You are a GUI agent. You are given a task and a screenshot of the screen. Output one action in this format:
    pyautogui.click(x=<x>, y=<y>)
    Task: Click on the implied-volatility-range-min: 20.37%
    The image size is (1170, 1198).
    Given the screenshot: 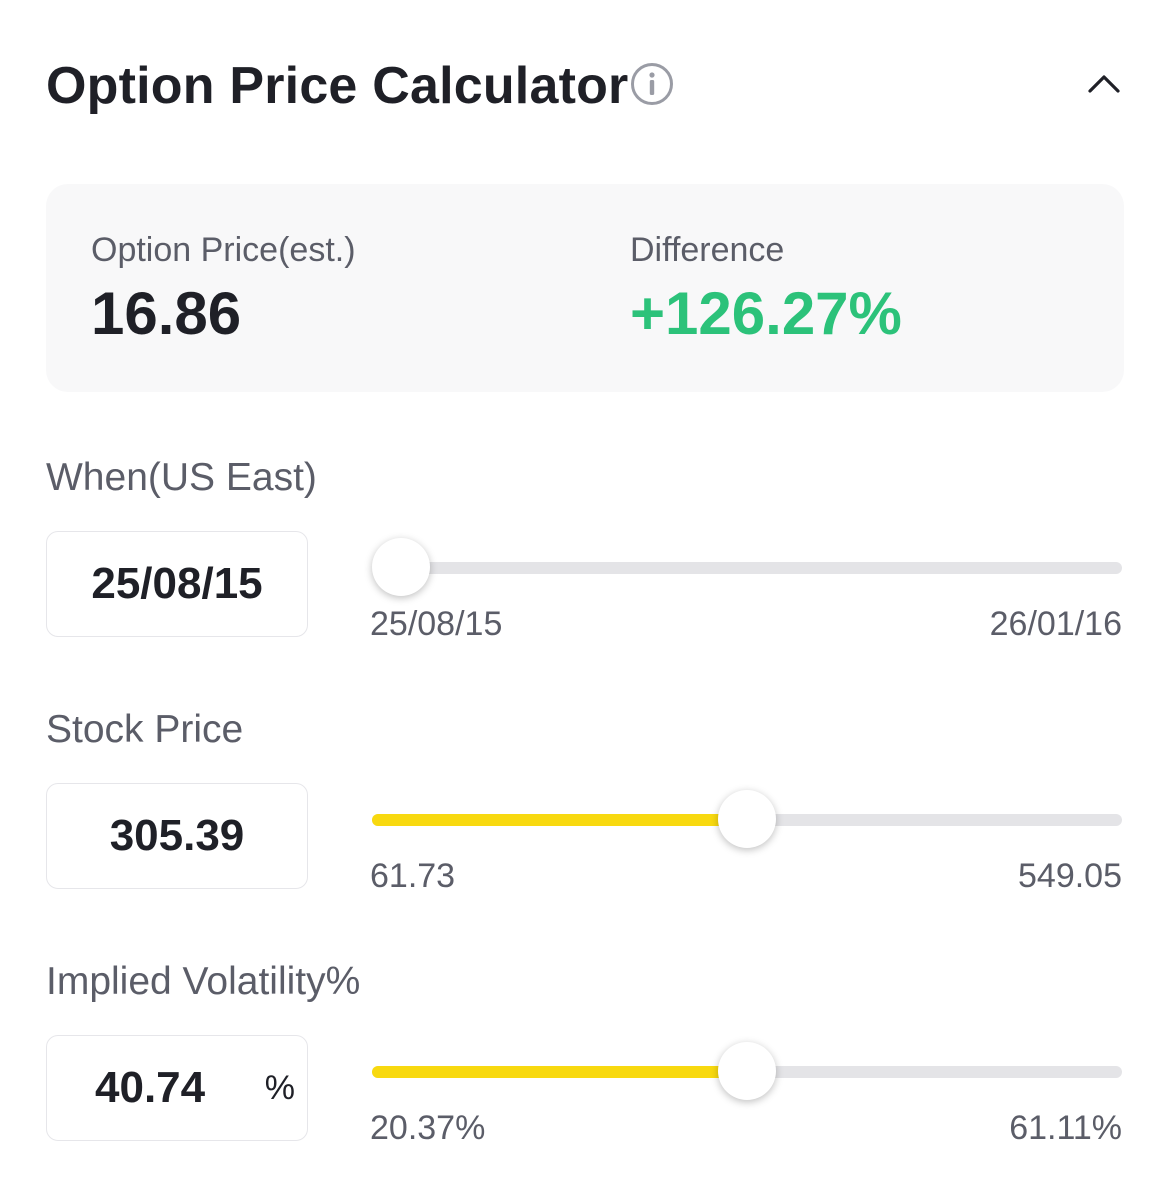 What is the action you would take?
    pyautogui.click(x=428, y=1128)
    